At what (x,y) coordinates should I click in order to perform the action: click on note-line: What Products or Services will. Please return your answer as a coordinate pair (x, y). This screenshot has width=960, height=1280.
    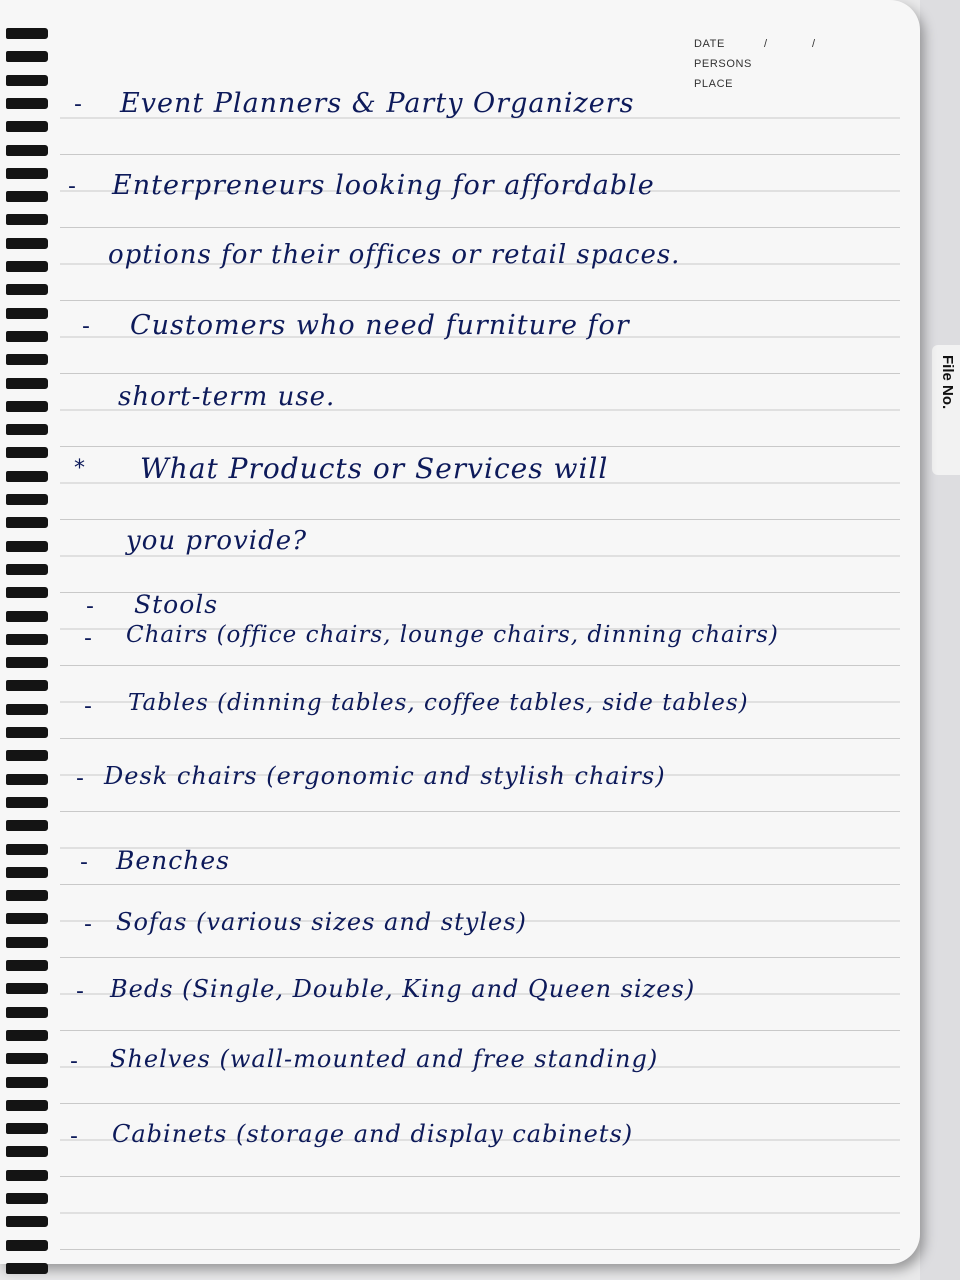
    Looking at the image, I should click on (374, 468).